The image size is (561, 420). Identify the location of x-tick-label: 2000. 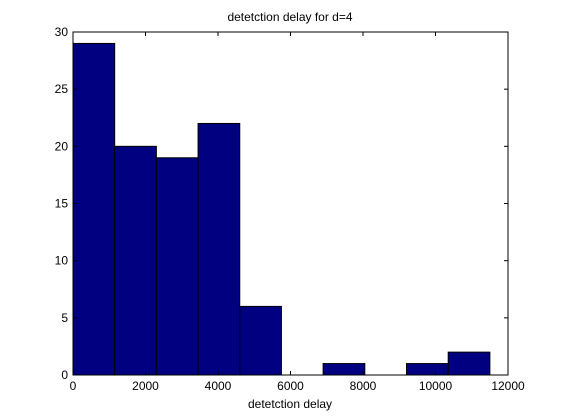
(145, 386).